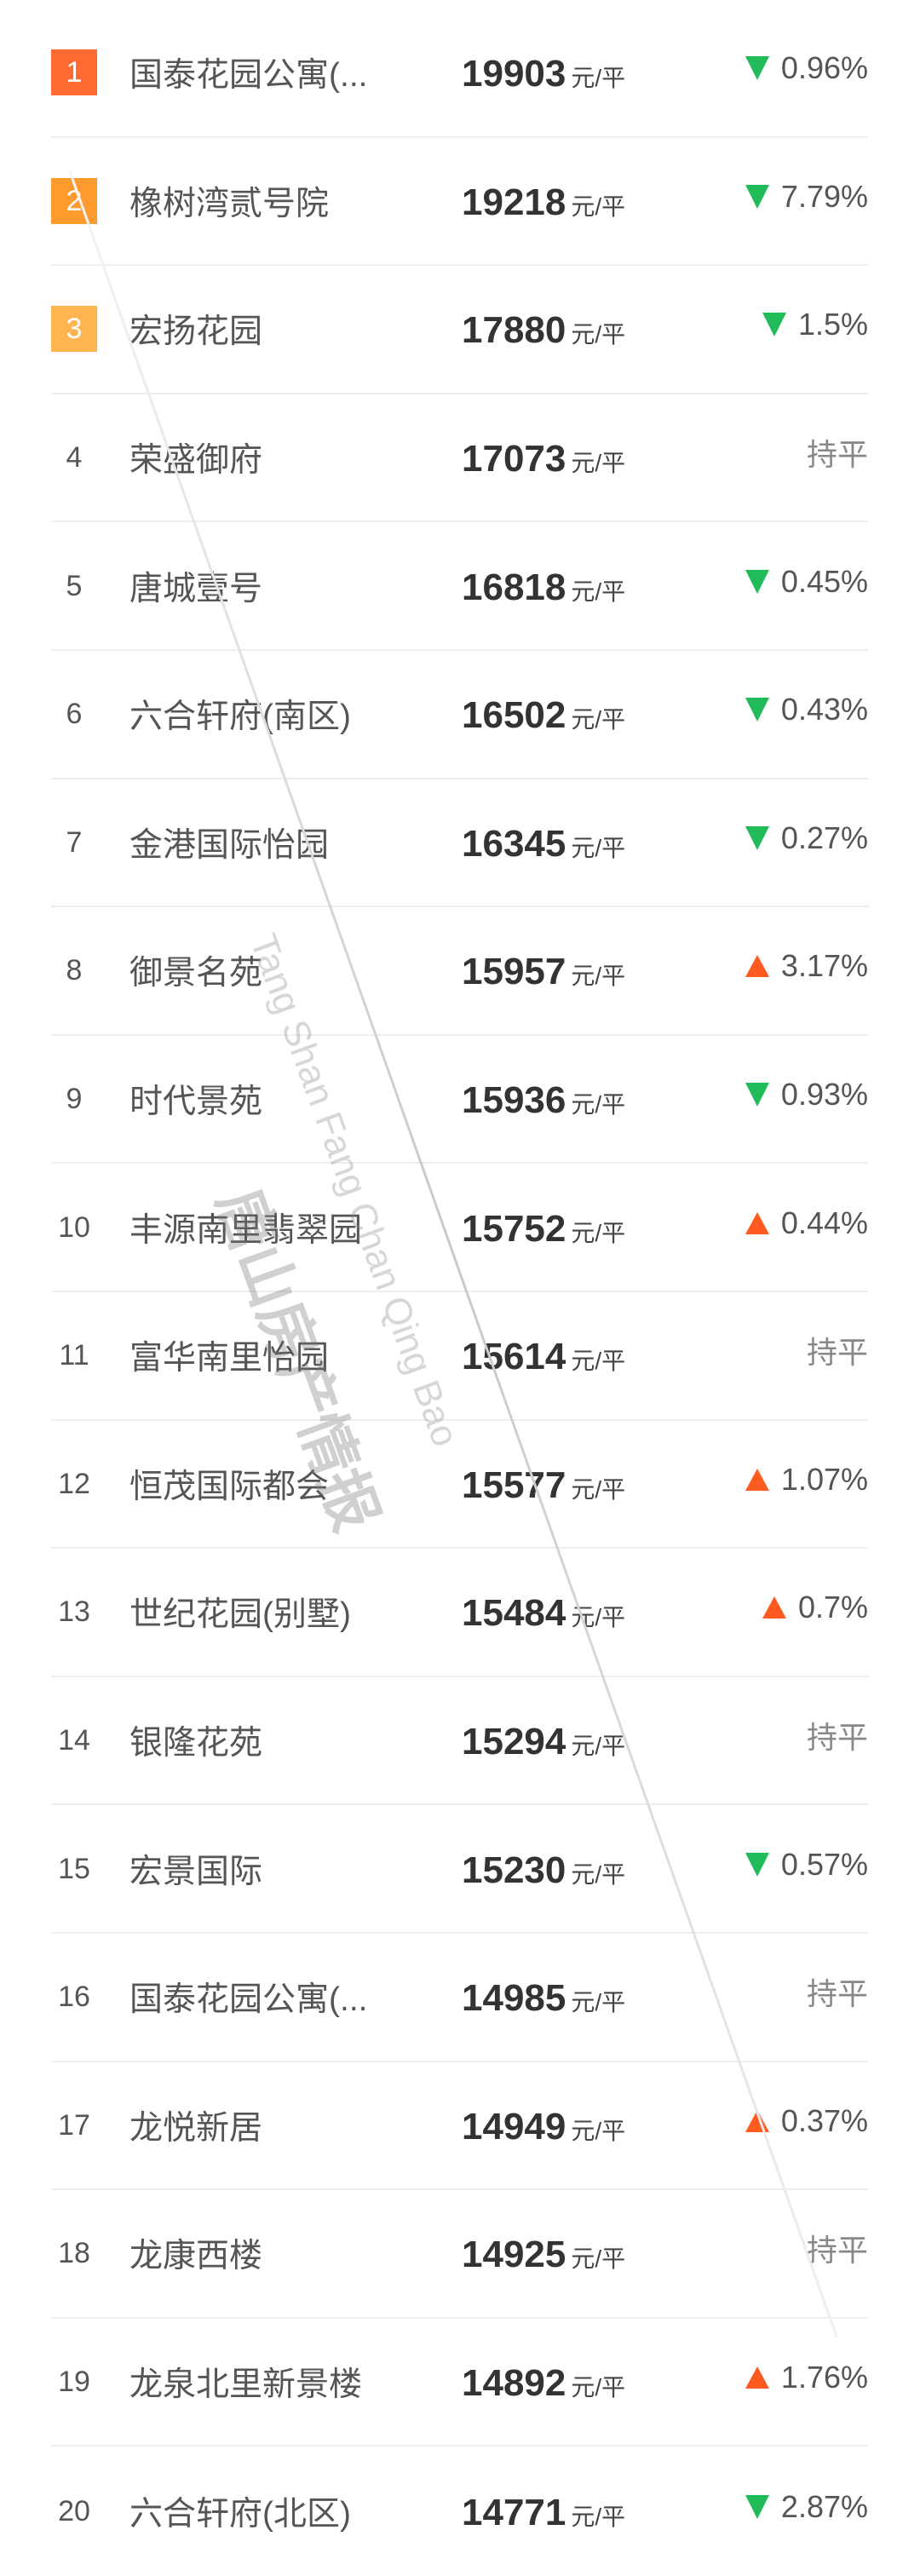 Image resolution: width=920 pixels, height=2576 pixels. What do you see at coordinates (514, 2512) in the screenshot?
I see `price-value: 14771` at bounding box center [514, 2512].